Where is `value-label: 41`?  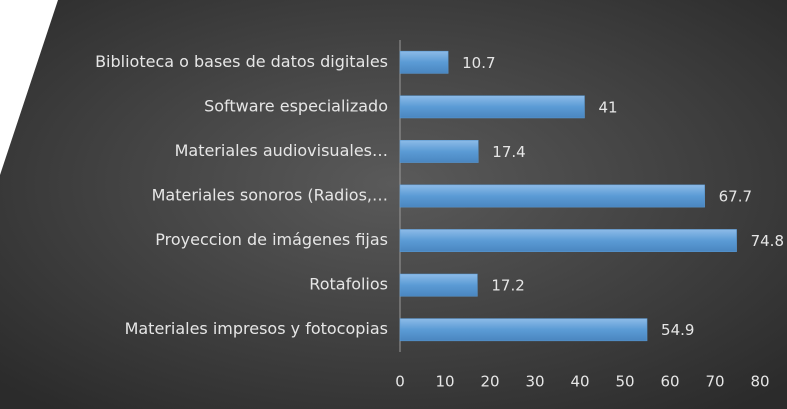 value-label: 41 is located at coordinates (608, 107).